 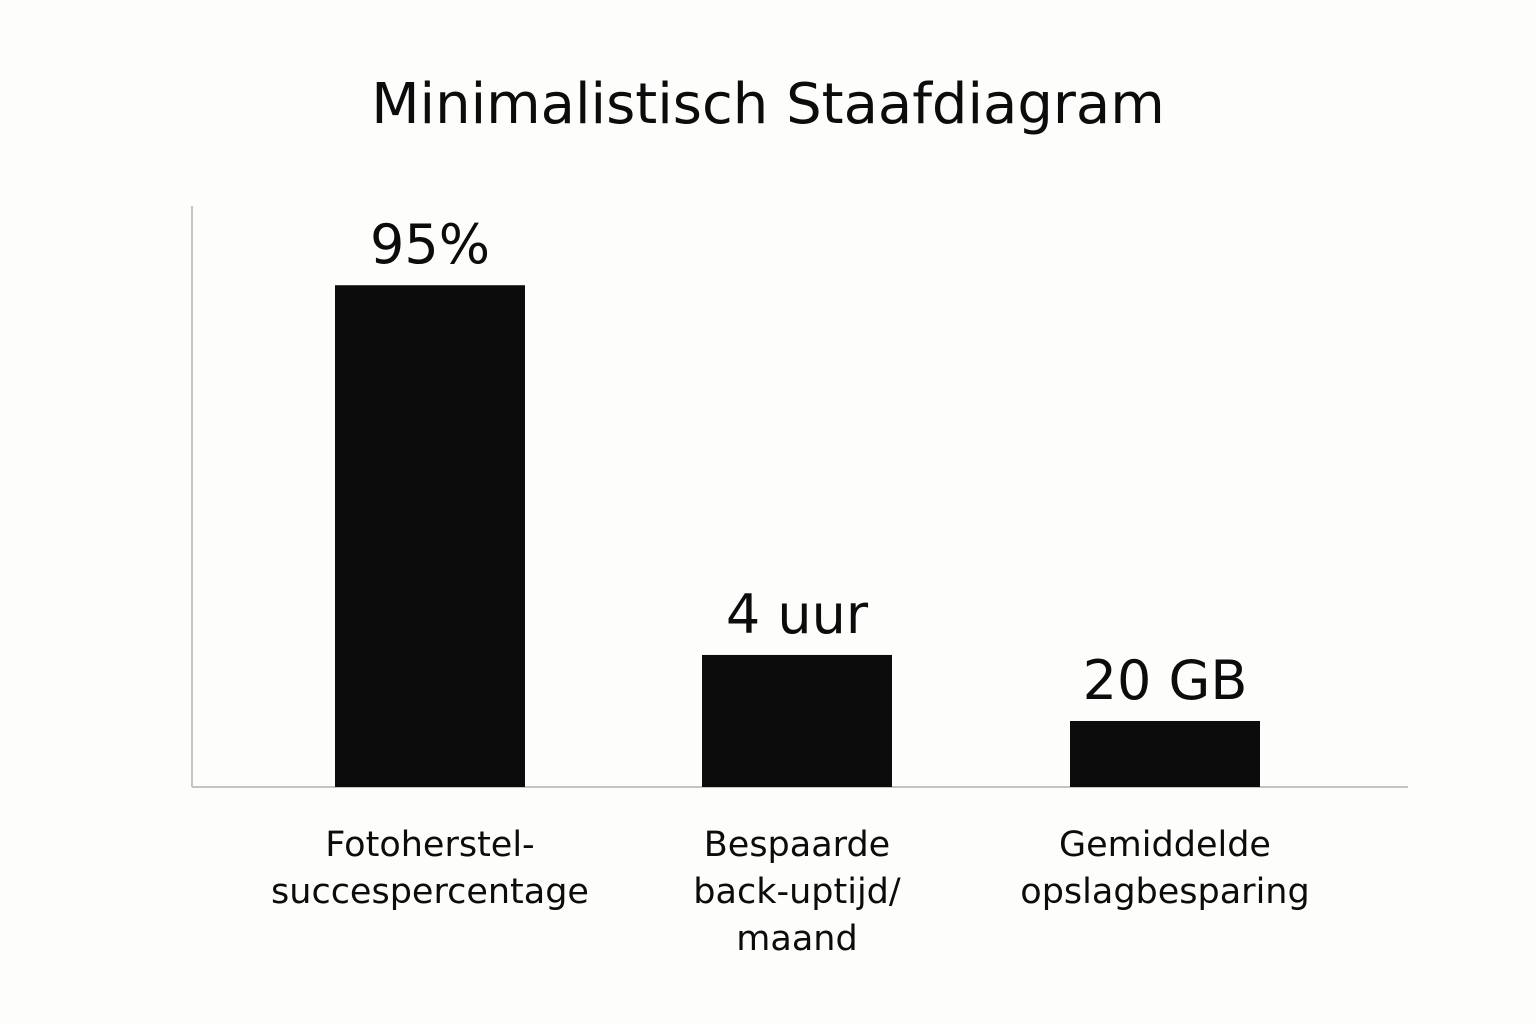 I want to click on category-label-line: Fotoherstel-, so click(x=429, y=845).